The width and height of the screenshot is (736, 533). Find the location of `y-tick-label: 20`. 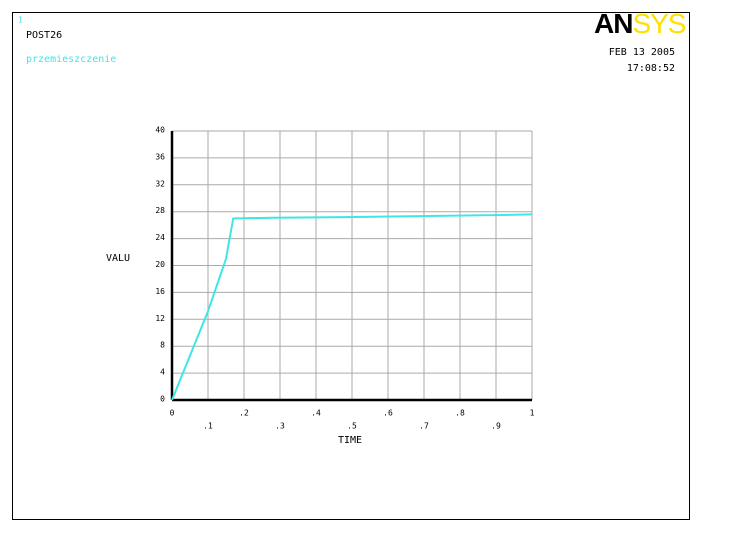

y-tick-label: 20 is located at coordinates (160, 264).